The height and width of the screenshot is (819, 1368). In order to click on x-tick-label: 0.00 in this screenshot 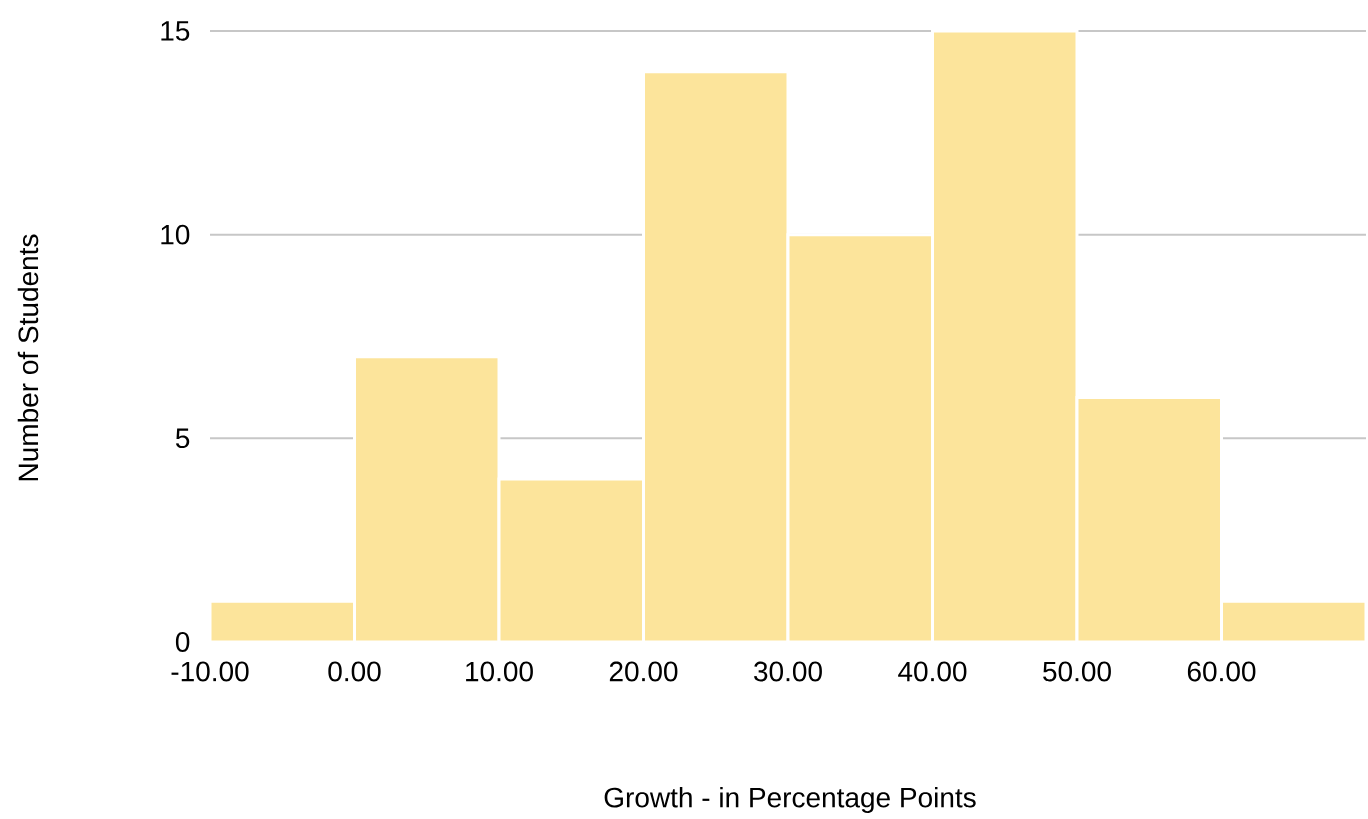, I will do `click(354, 671)`.